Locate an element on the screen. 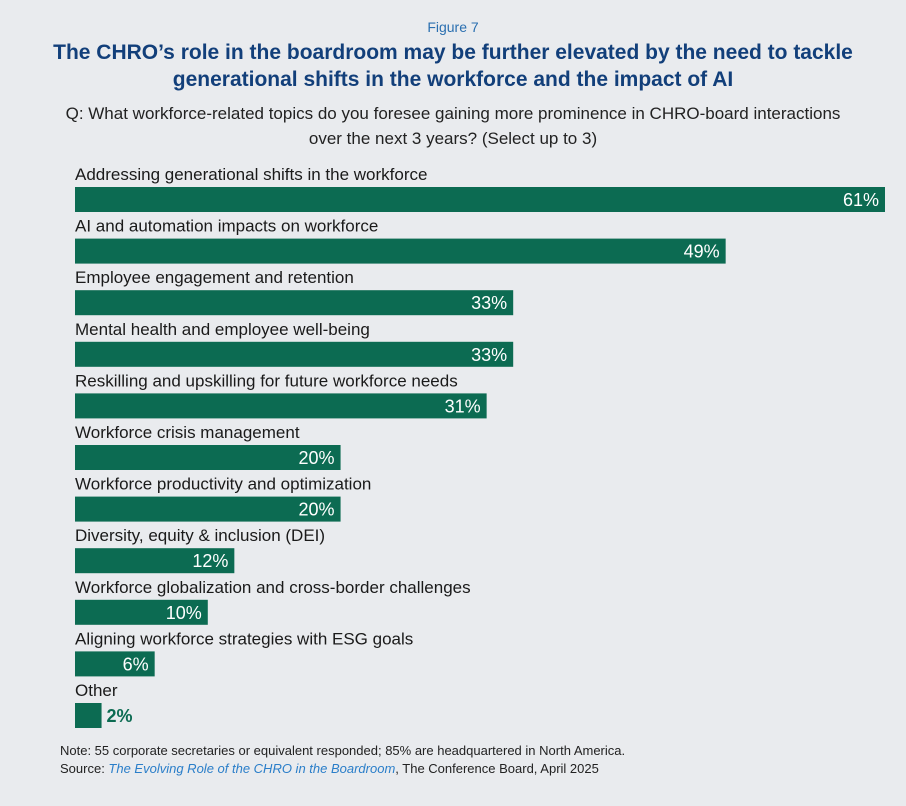 The width and height of the screenshot is (906, 806). category-label: AI and automation impacts on workforce is located at coordinates (226, 226).